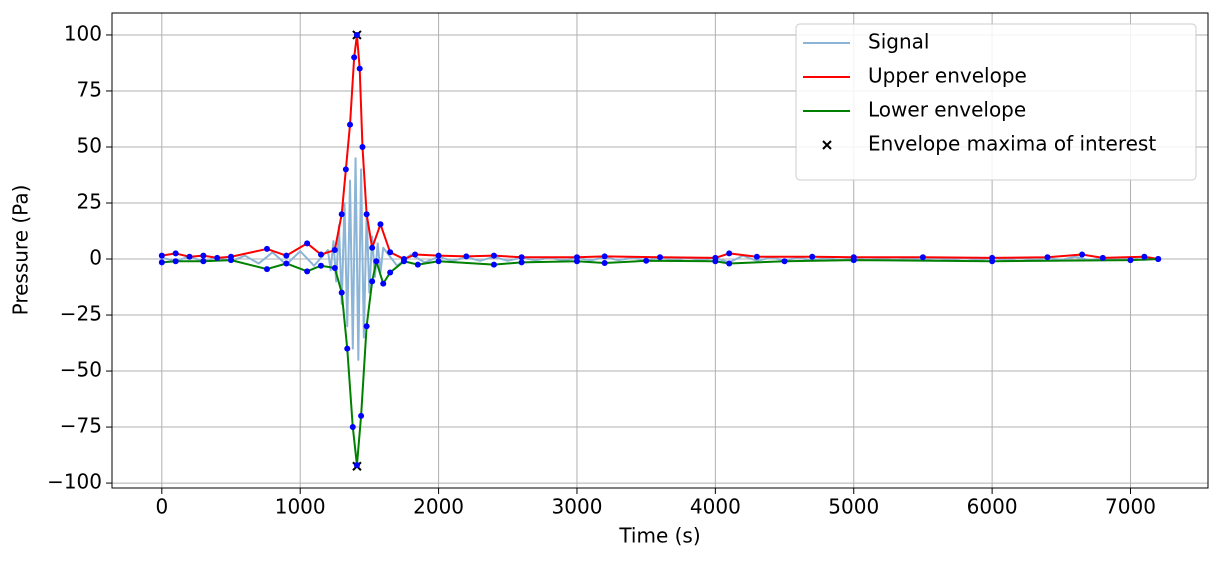 This screenshot has height=564, width=1222. Describe the element at coordinates (947, 76) in the screenshot. I see `legend-label: Upper envelope` at that location.